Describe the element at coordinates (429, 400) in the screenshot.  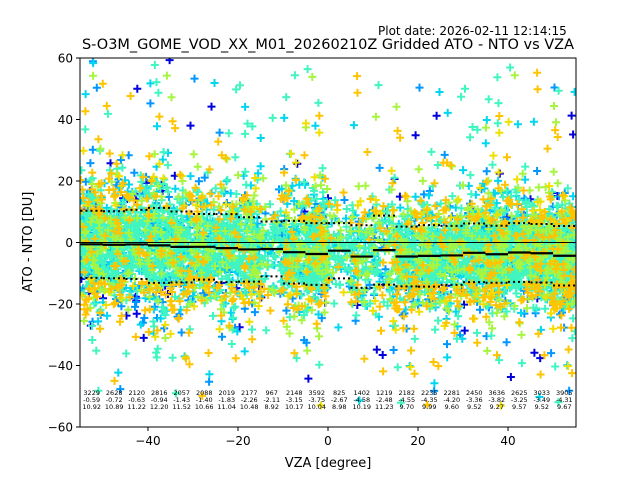
I see `bin-label-means: -4.35` at that location.